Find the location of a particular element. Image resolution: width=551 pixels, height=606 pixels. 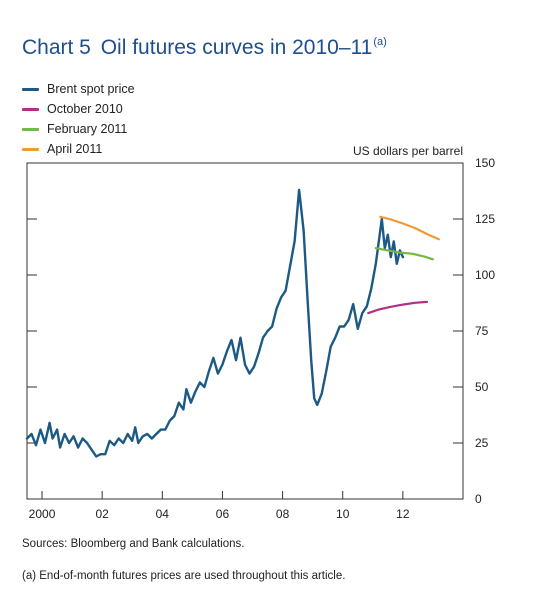

legend-item-brent: Brent spot price is located at coordinates (78, 89).